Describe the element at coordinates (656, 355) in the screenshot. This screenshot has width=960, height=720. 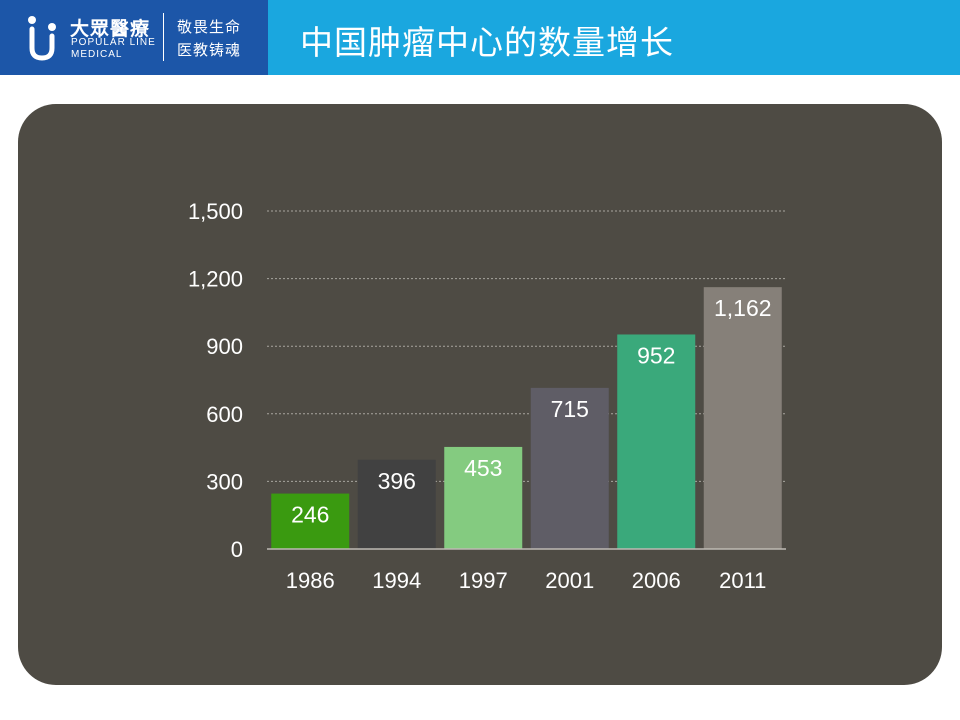
I see `data-label: 952` at that location.